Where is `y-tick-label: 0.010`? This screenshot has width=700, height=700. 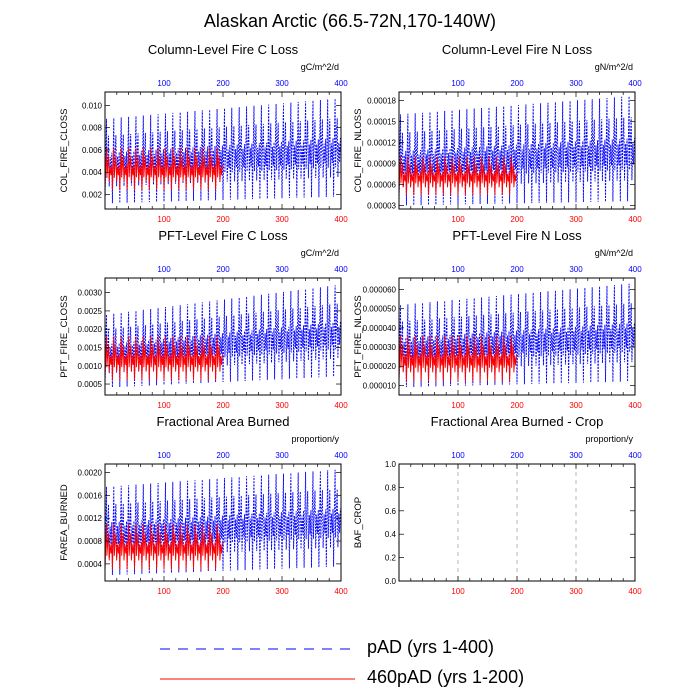 y-tick-label: 0.010 is located at coordinates (92, 105).